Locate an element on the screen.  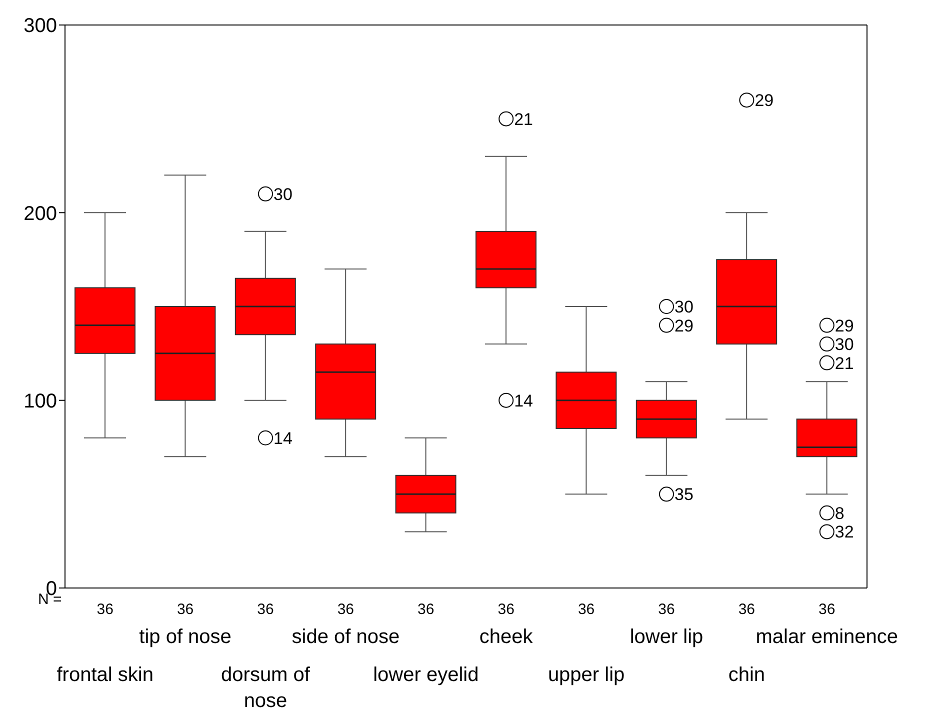
annotation: 8 is located at coordinates (839, 513).